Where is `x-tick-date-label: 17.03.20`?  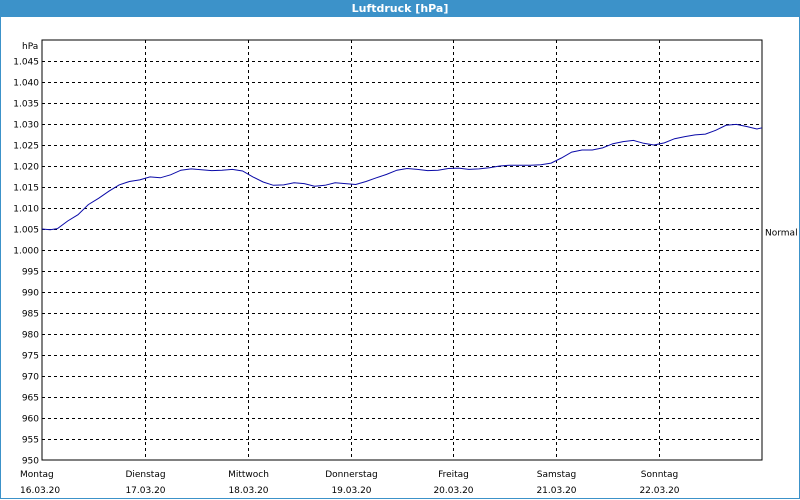
x-tick-date-label: 17.03.20 is located at coordinates (145, 491).